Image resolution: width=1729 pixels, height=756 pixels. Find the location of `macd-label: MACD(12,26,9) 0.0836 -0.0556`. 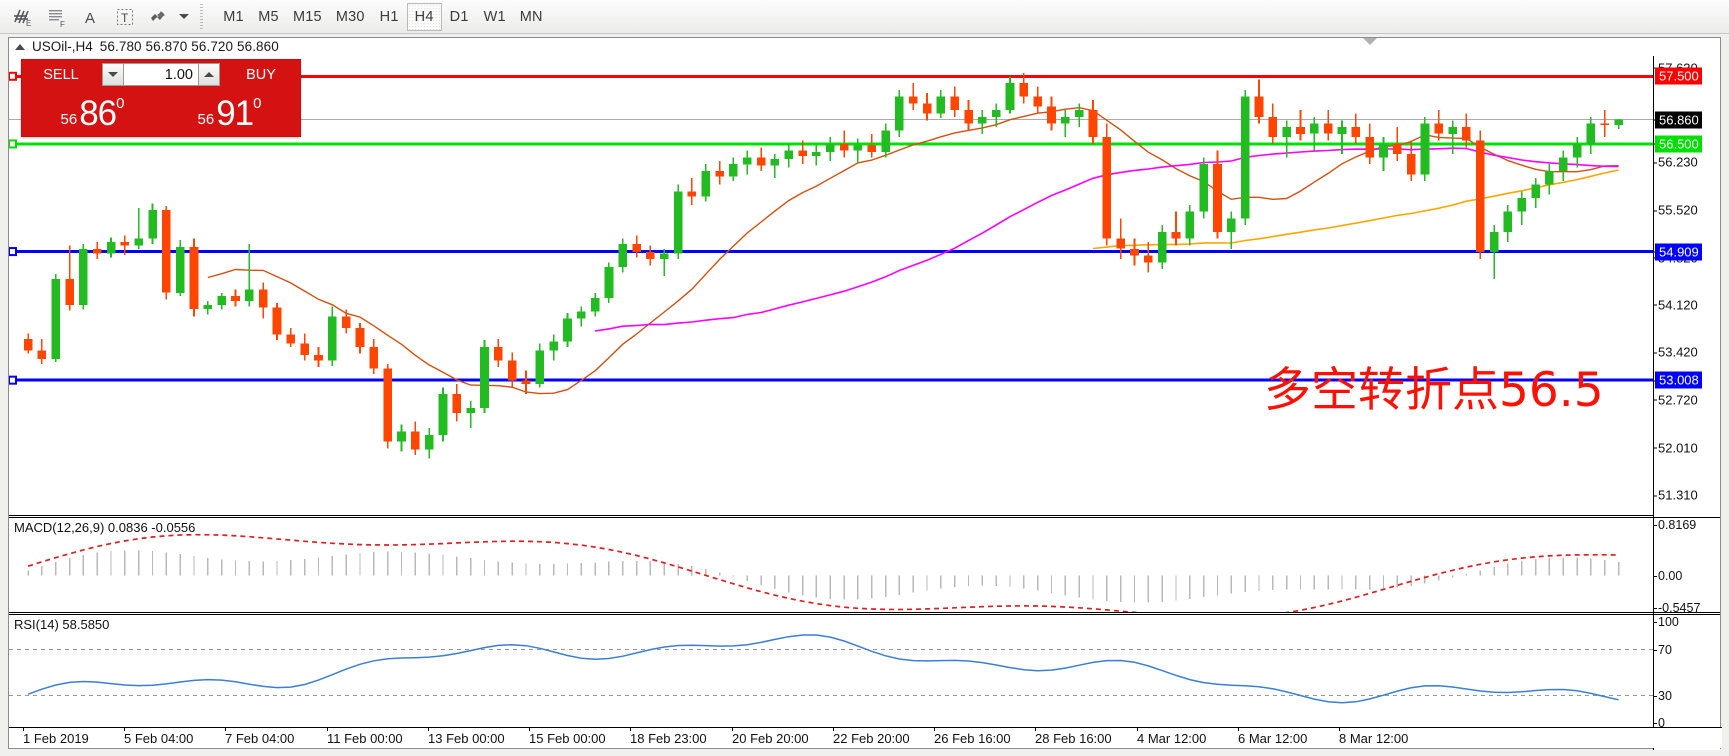

macd-label: MACD(12,26,9) 0.0836 -0.0556 is located at coordinates (105, 527).